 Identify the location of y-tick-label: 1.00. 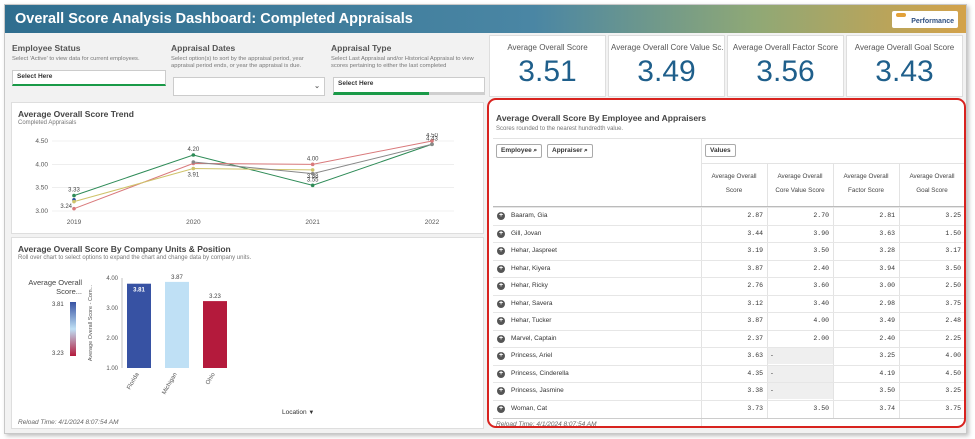
(112, 369).